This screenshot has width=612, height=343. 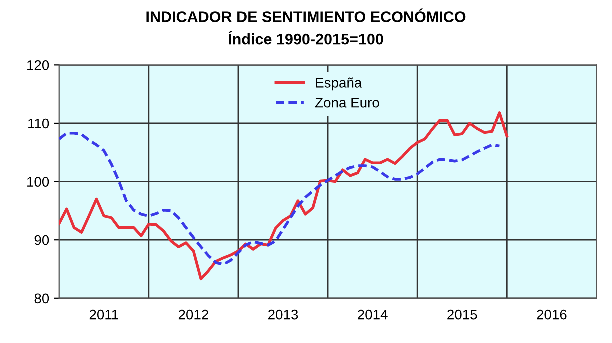 What do you see at coordinates (42, 240) in the screenshot?
I see `y-tick-label: 90` at bounding box center [42, 240].